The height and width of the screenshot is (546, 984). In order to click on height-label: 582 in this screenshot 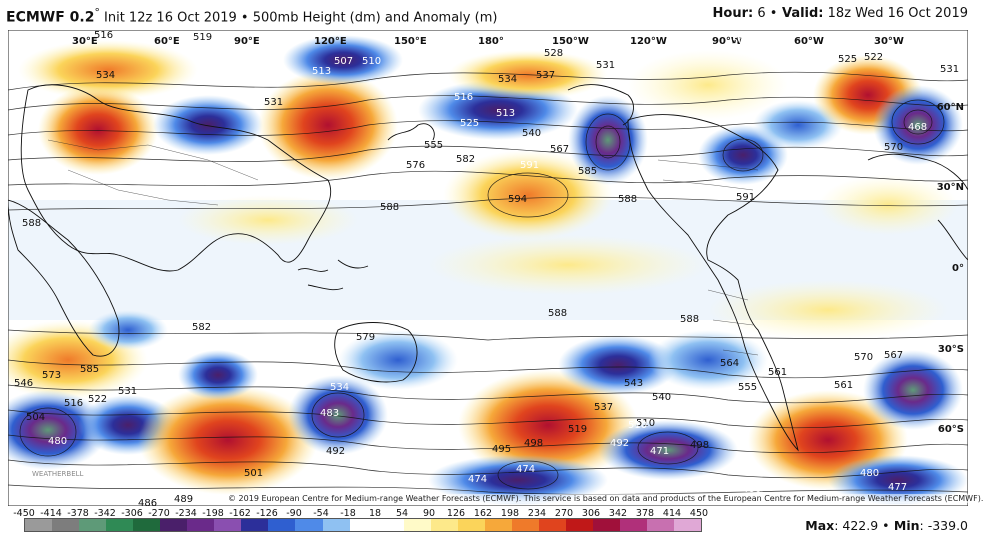, I will do `click(201, 327)`.